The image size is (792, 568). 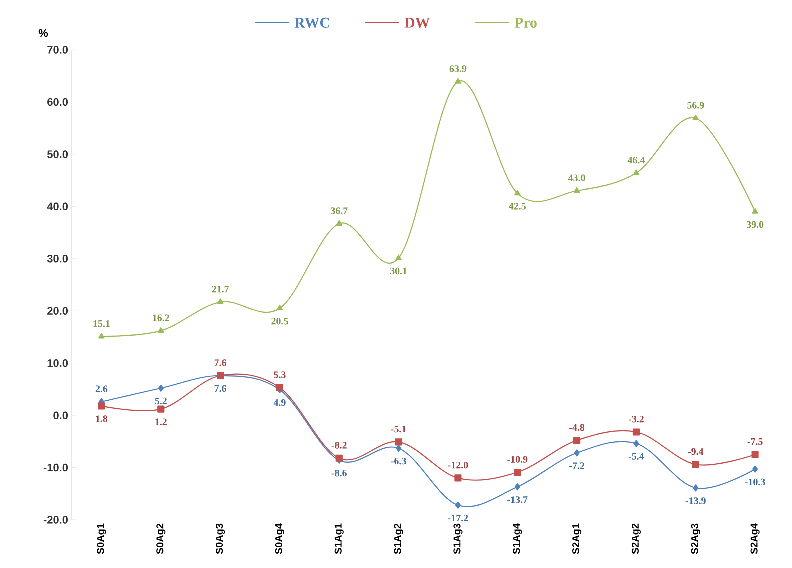 What do you see at coordinates (577, 178) in the screenshot?
I see `data-label: 43.0` at bounding box center [577, 178].